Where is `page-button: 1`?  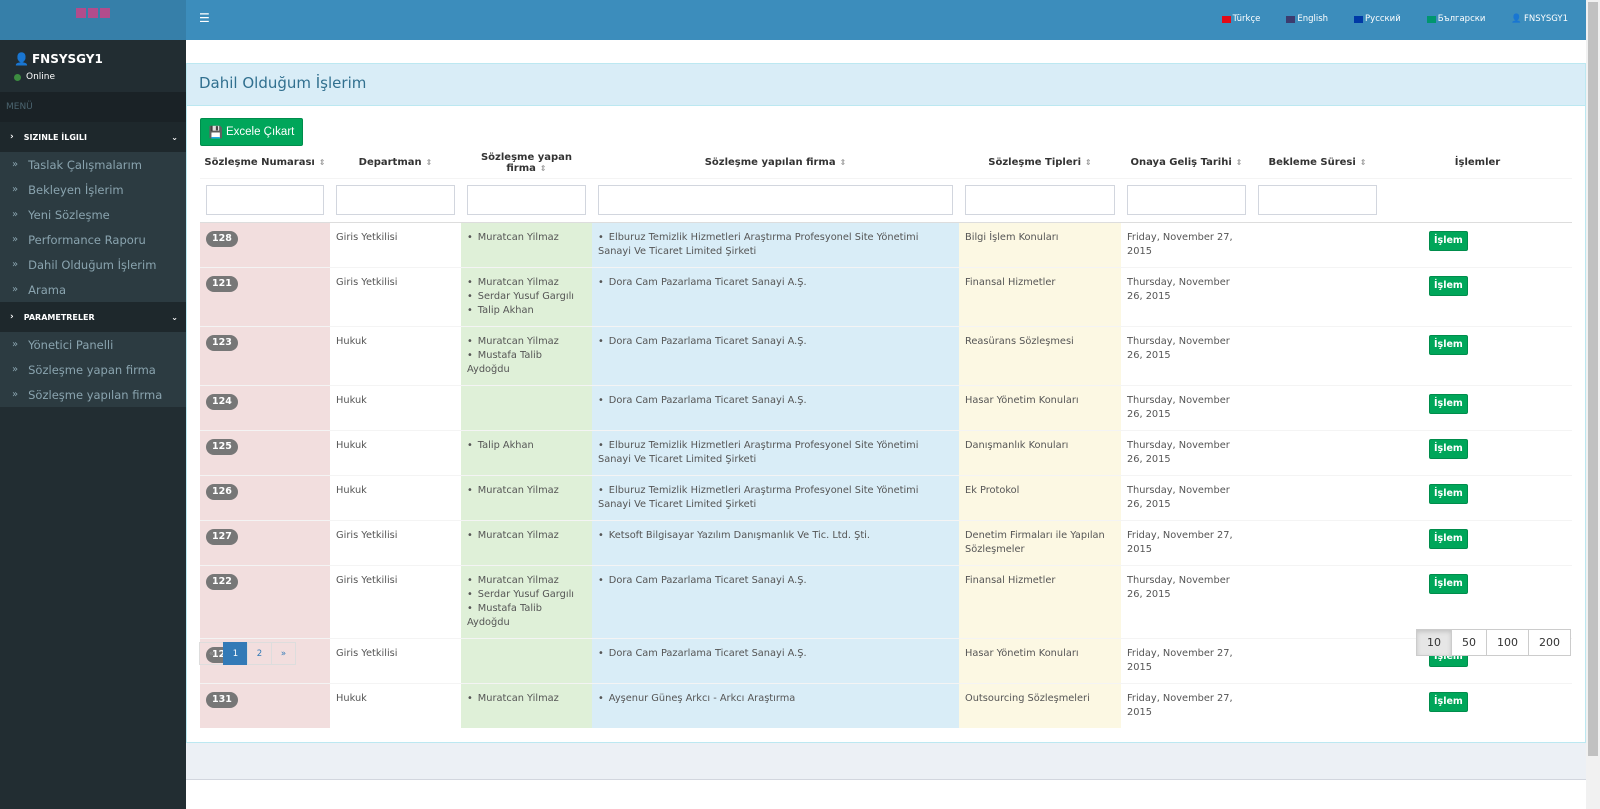
page-button: 1 is located at coordinates (235, 653).